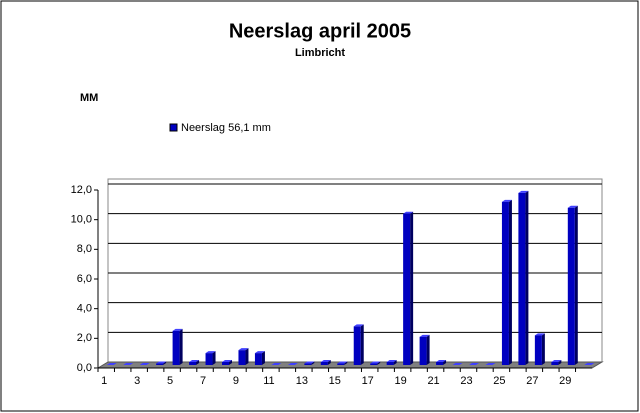 Image resolution: width=640 pixels, height=413 pixels. I want to click on x-tick-label: 17, so click(368, 381).